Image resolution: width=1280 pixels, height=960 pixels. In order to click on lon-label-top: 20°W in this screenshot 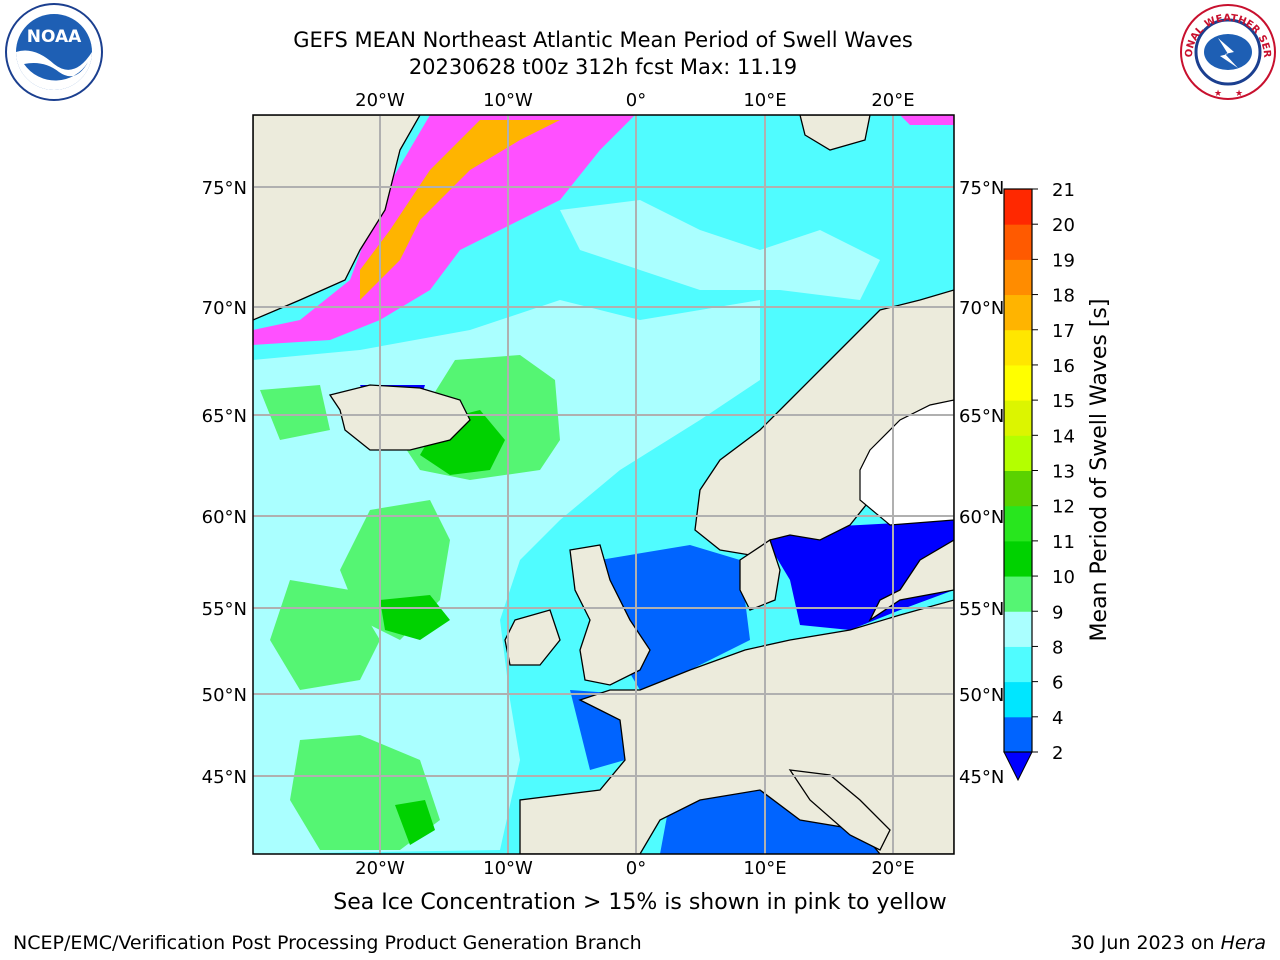, I will do `click(380, 100)`.